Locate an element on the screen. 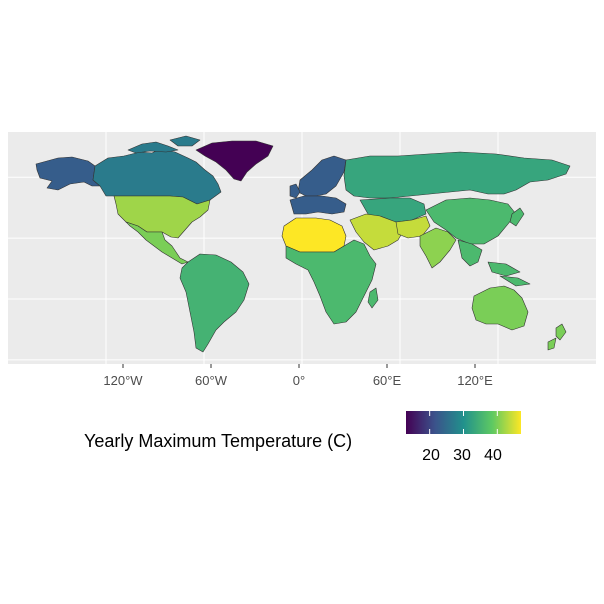 The height and width of the screenshot is (604, 604). x-tick-label: 120°W is located at coordinates (123, 380).